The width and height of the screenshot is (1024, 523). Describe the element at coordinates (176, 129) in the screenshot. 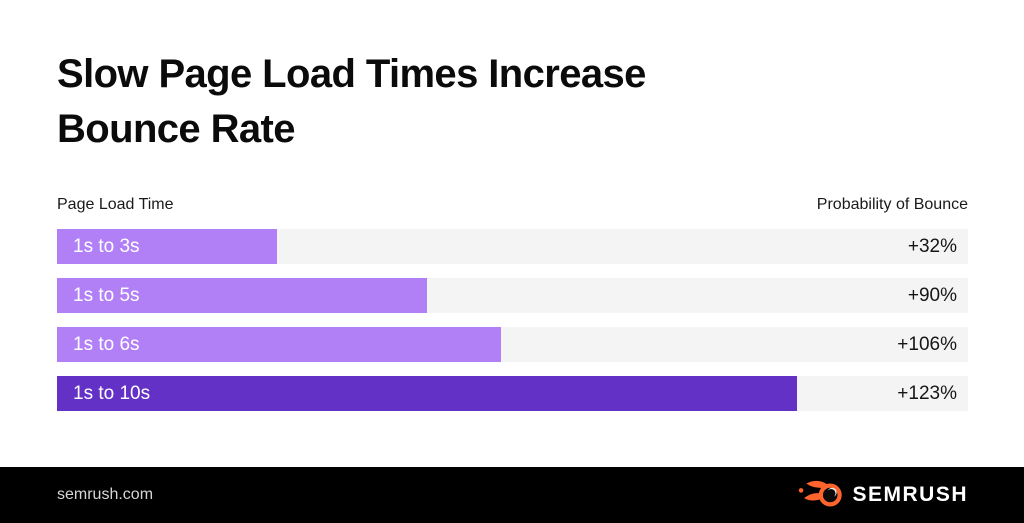

I see `title-line-2: Bounce Rate` at that location.